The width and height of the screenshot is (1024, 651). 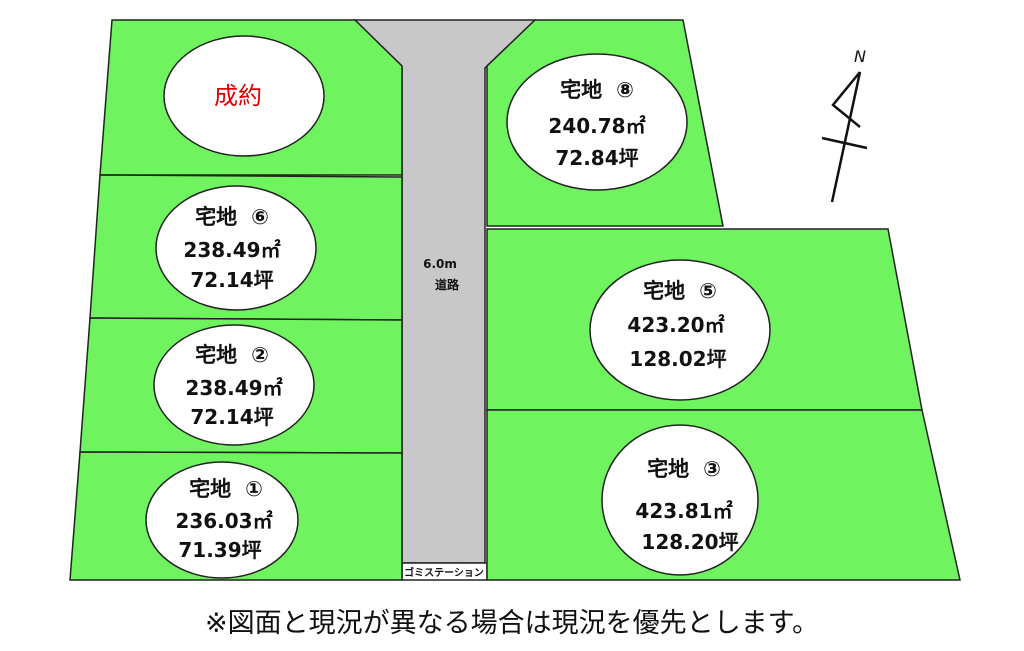 I want to click on north-label: N, so click(x=860, y=56).